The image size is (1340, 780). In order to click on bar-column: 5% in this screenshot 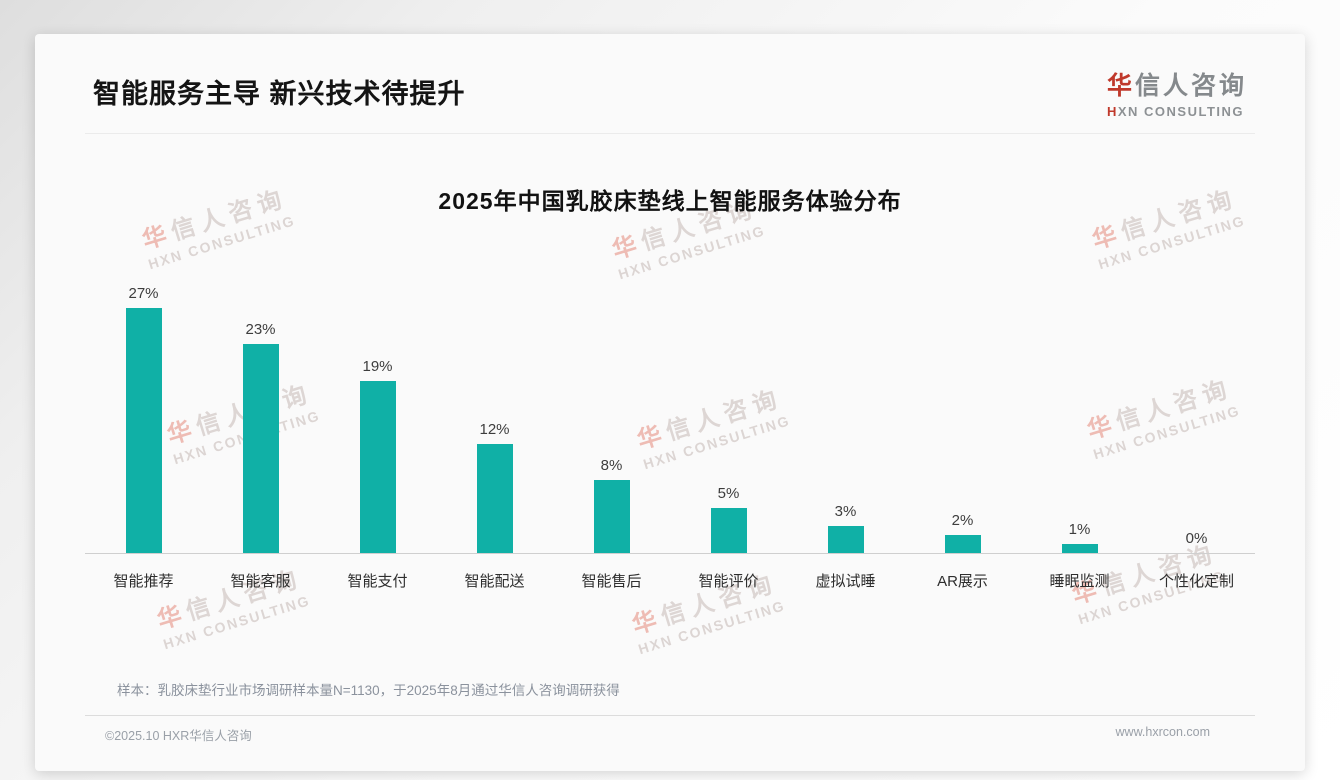, I will do `click(728, 408)`.